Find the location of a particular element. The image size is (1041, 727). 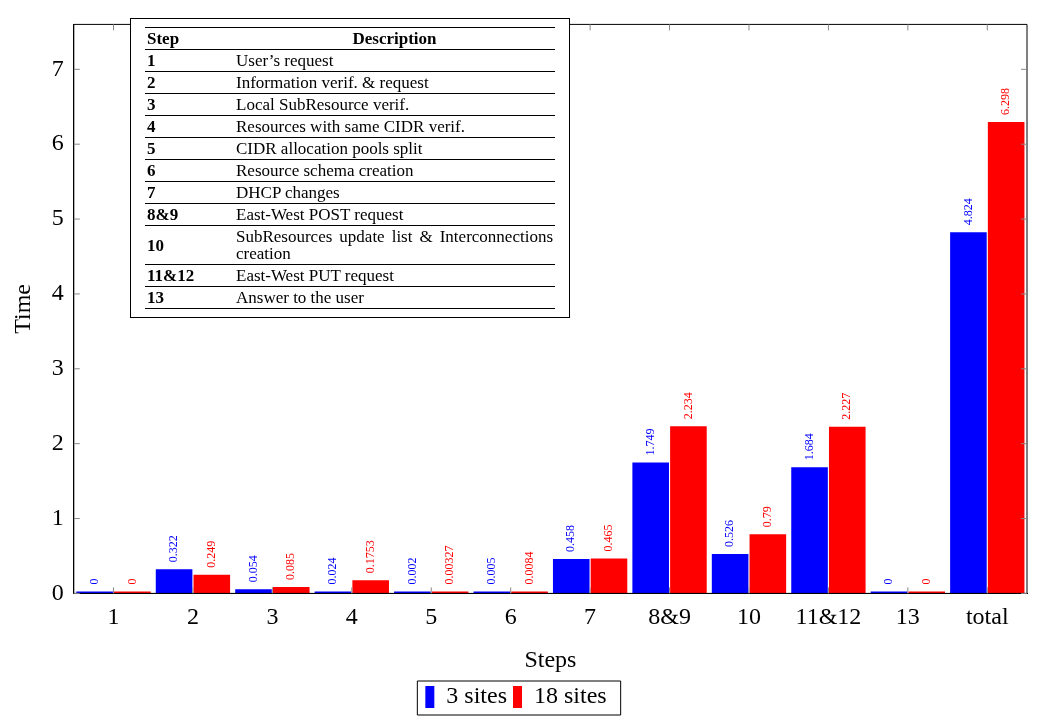

x-axis-title: Steps is located at coordinates (550, 658).